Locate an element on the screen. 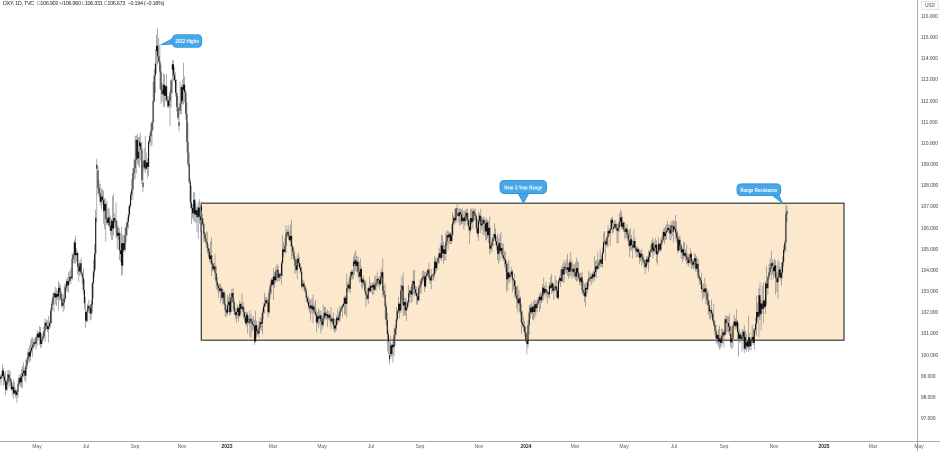 Image resolution: width=940 pixels, height=451 pixels. svg-text: Range Resistance is located at coordinates (758, 191).